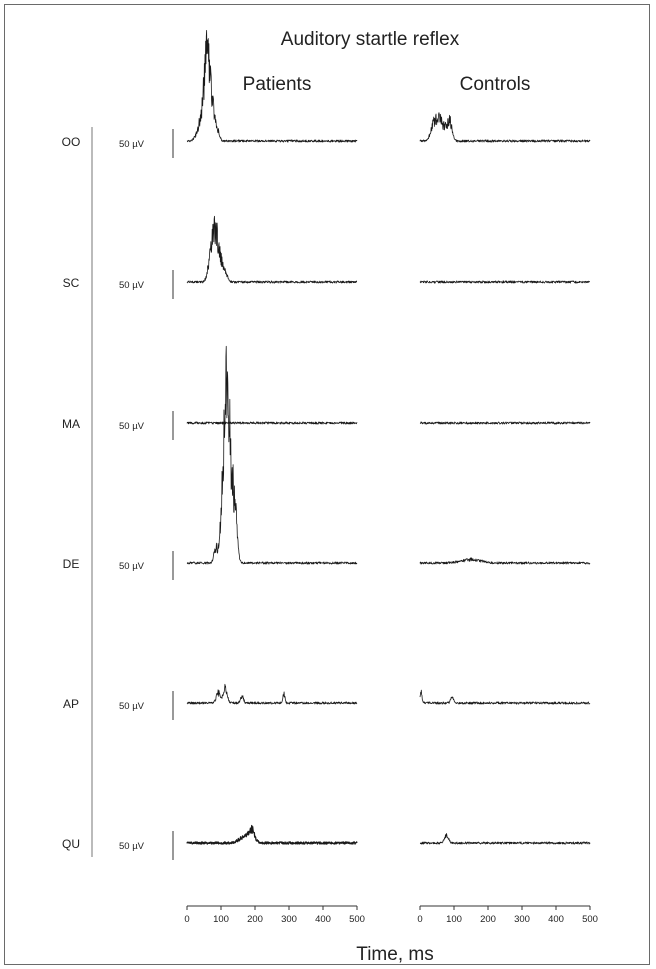  What do you see at coordinates (370, 39) in the screenshot?
I see `chart-title: Auditory startle reflex` at bounding box center [370, 39].